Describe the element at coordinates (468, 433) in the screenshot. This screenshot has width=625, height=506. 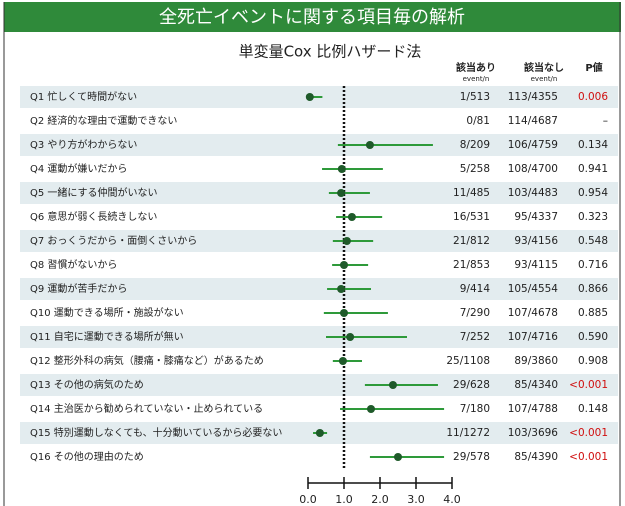
I see `exposed-count: 11/1272` at that location.